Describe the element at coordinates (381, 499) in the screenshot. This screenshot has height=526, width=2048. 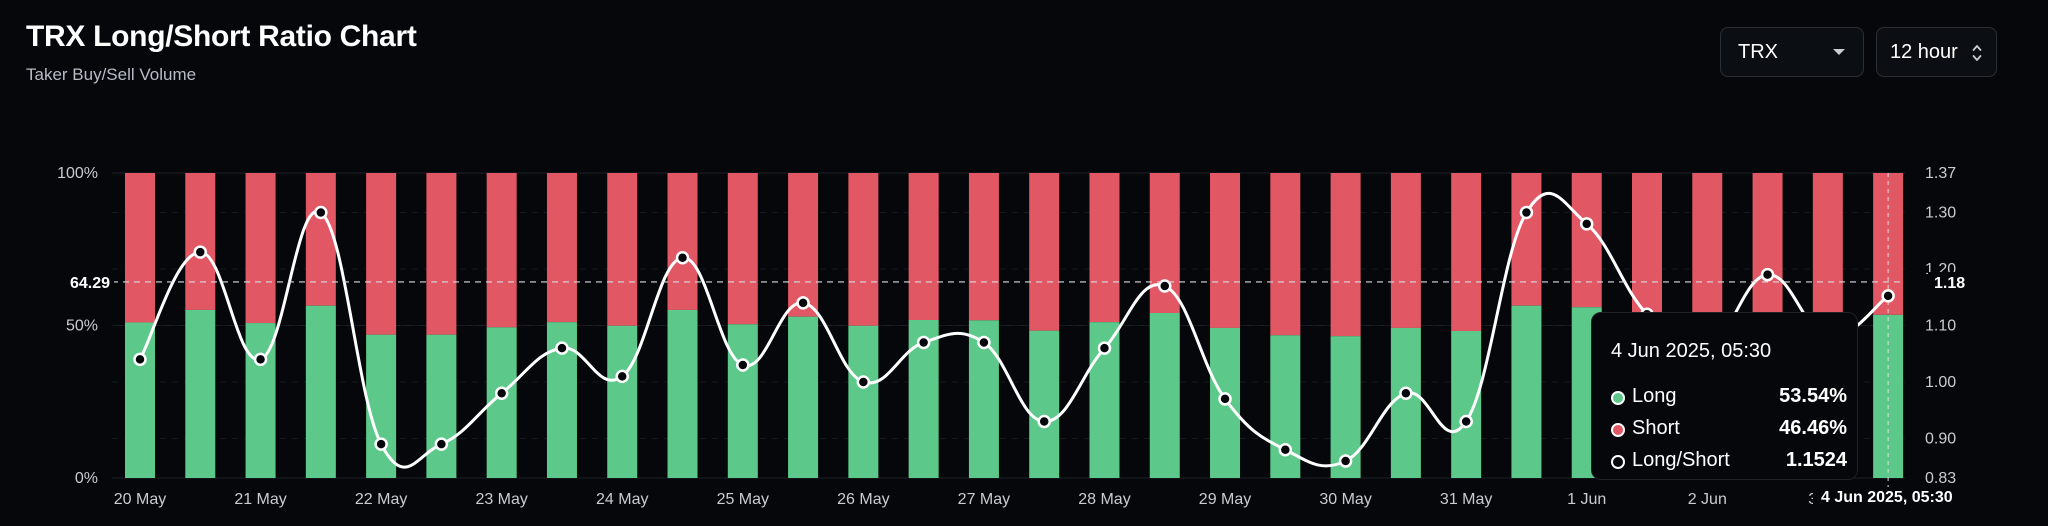
I see `x-tick-label: 22 May` at that location.